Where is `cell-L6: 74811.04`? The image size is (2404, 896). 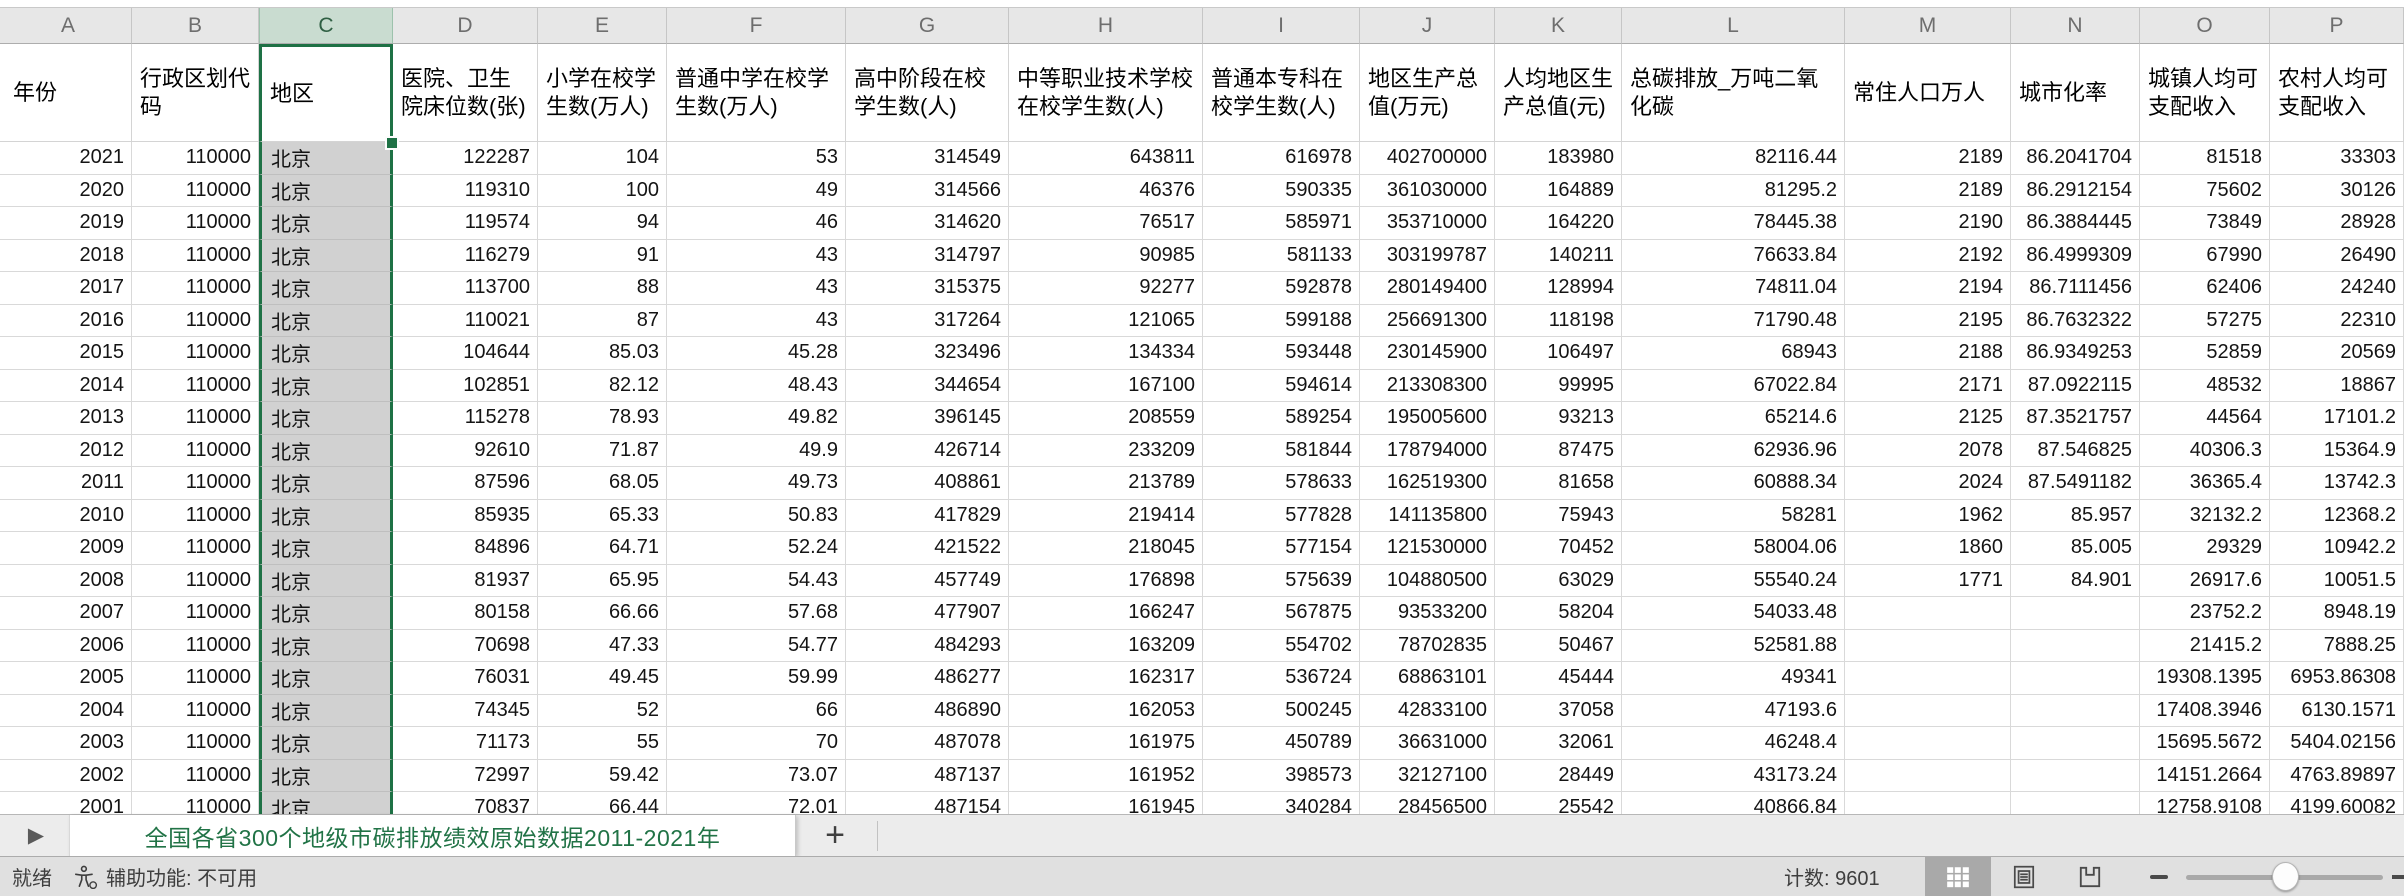 cell-L6: 74811.04 is located at coordinates (1733, 288).